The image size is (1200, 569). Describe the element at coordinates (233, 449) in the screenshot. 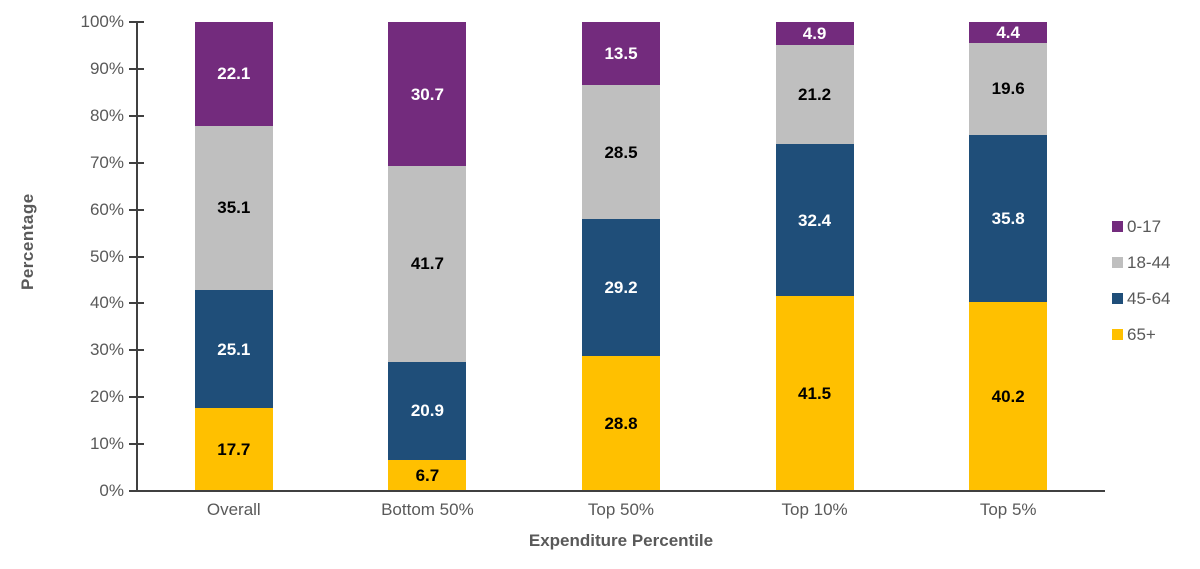

I see `bar-segment-65-: 17.7` at that location.